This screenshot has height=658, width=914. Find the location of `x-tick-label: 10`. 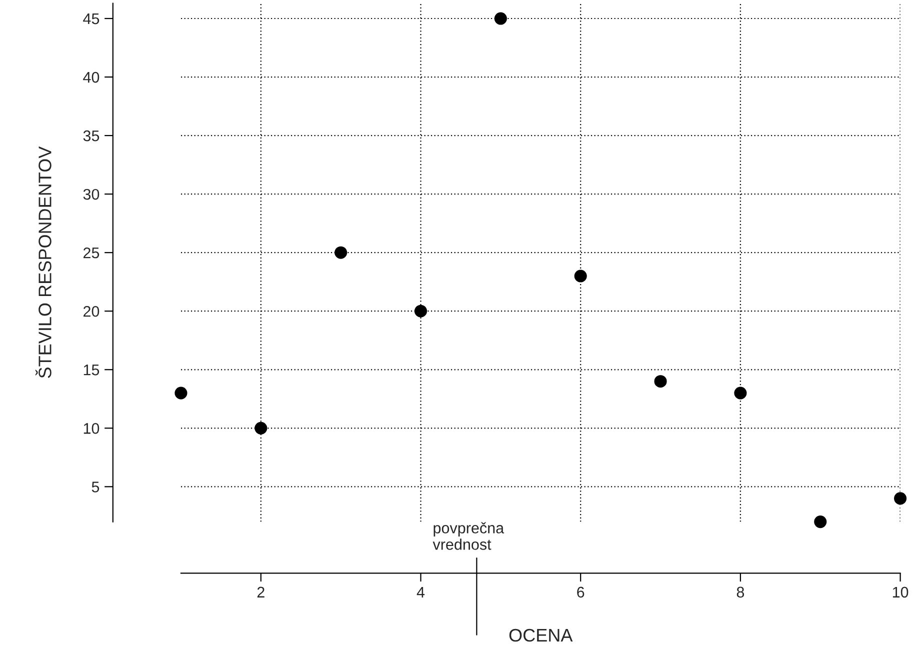

x-tick-label: 10 is located at coordinates (900, 592).